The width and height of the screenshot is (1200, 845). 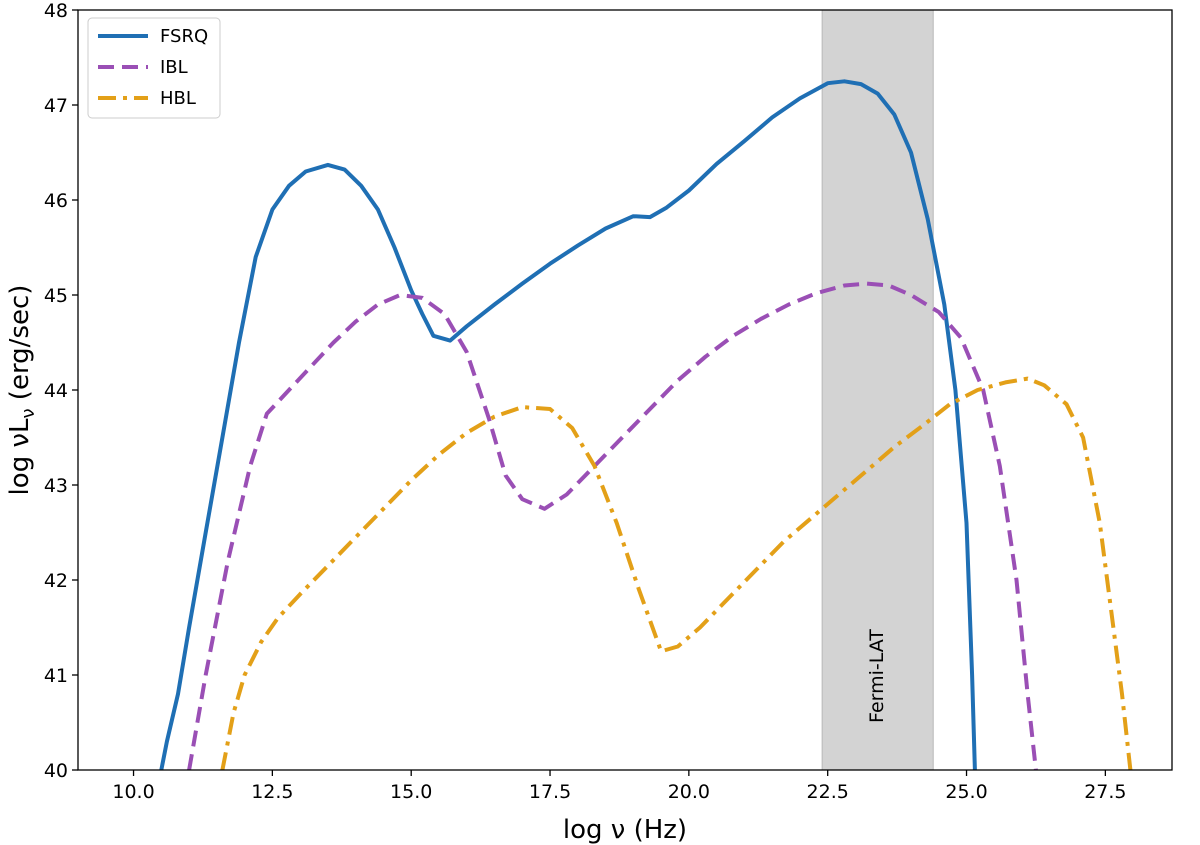 What do you see at coordinates (184, 36) in the screenshot?
I see `legend-label-fsrq: FSRQ` at bounding box center [184, 36].